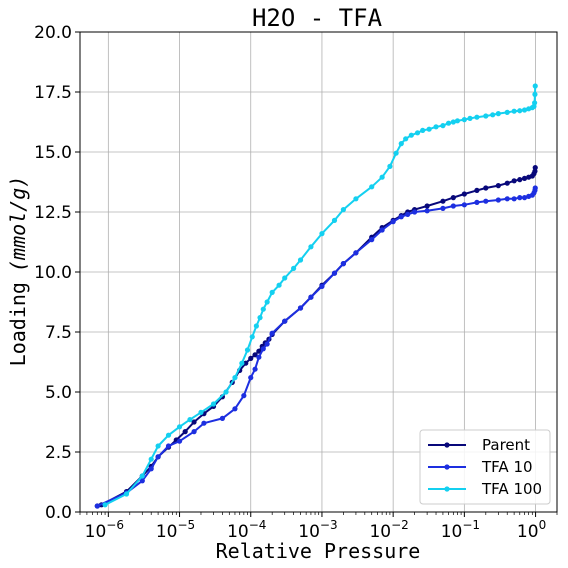  Describe the element at coordinates (506, 445) in the screenshot. I see `legend-label: Parent` at that location.